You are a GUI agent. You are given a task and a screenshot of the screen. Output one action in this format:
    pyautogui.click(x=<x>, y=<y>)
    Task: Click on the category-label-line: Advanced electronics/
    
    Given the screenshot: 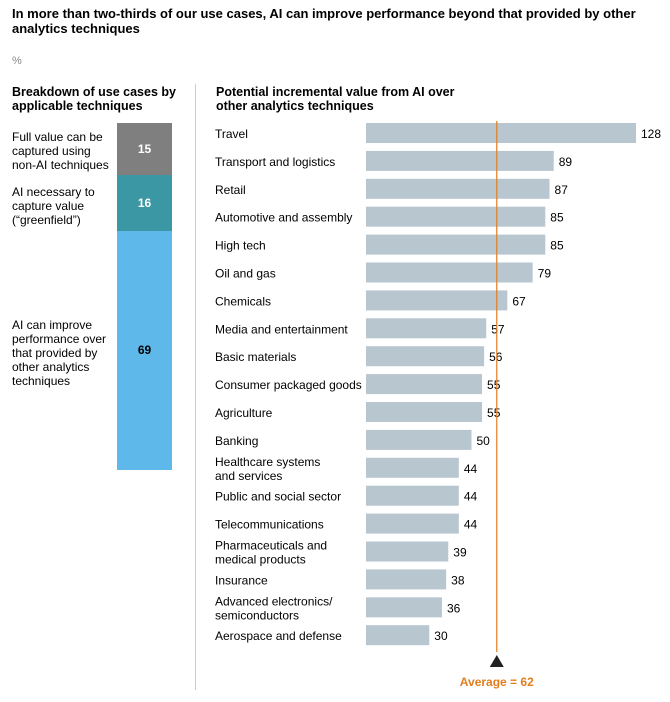 What is the action you would take?
    pyautogui.click(x=274, y=601)
    